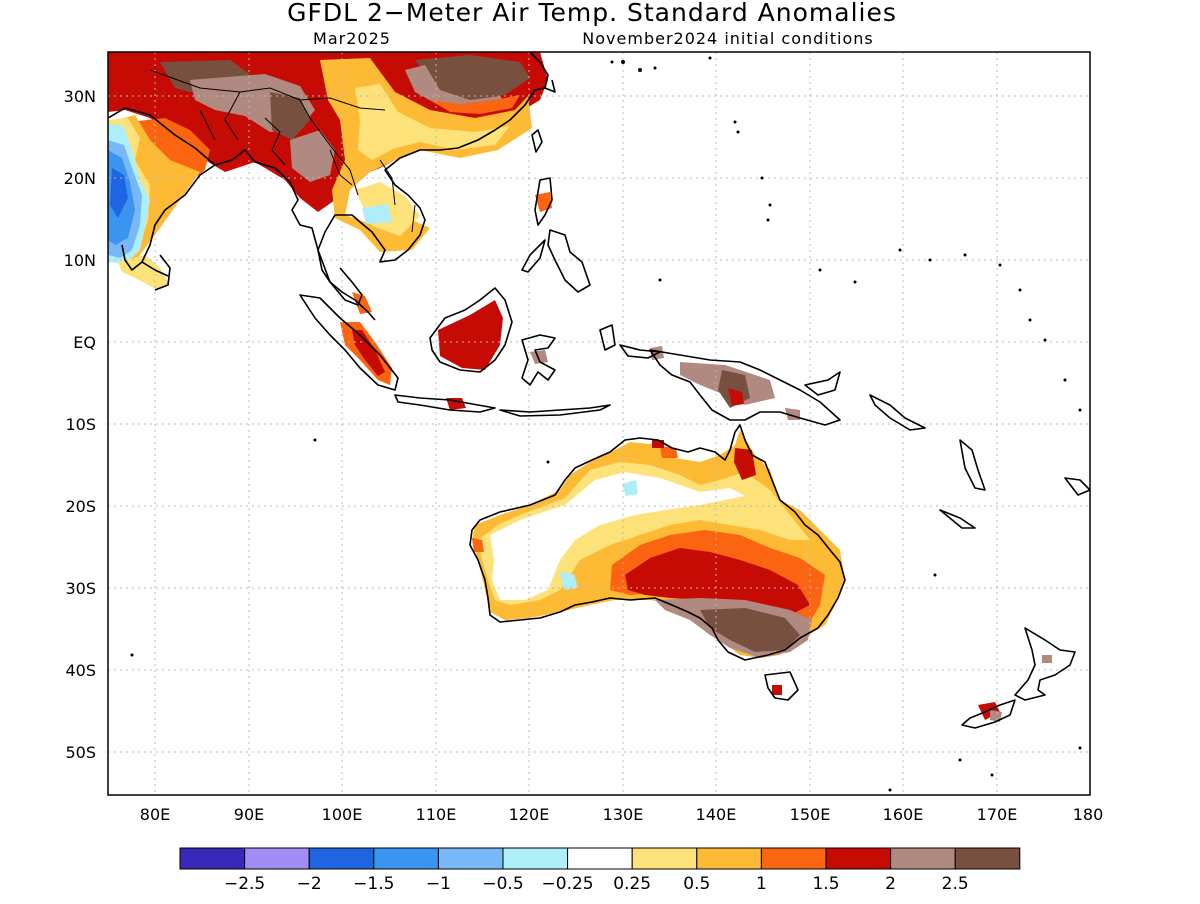  I want to click on lat-label: 30N, so click(80, 96).